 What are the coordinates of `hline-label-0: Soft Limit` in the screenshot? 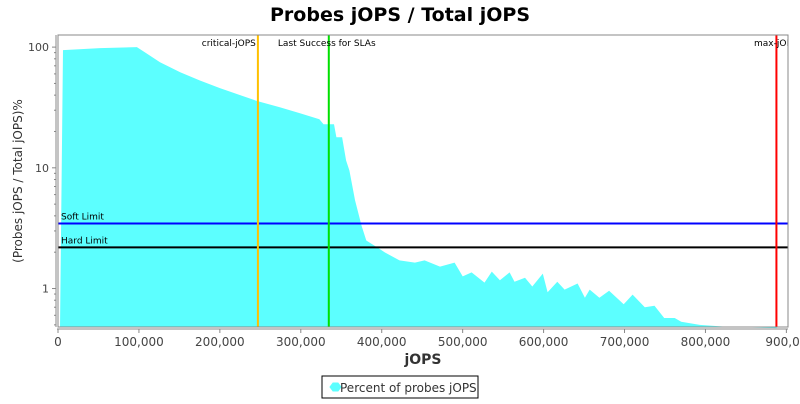 It's located at (82, 217).